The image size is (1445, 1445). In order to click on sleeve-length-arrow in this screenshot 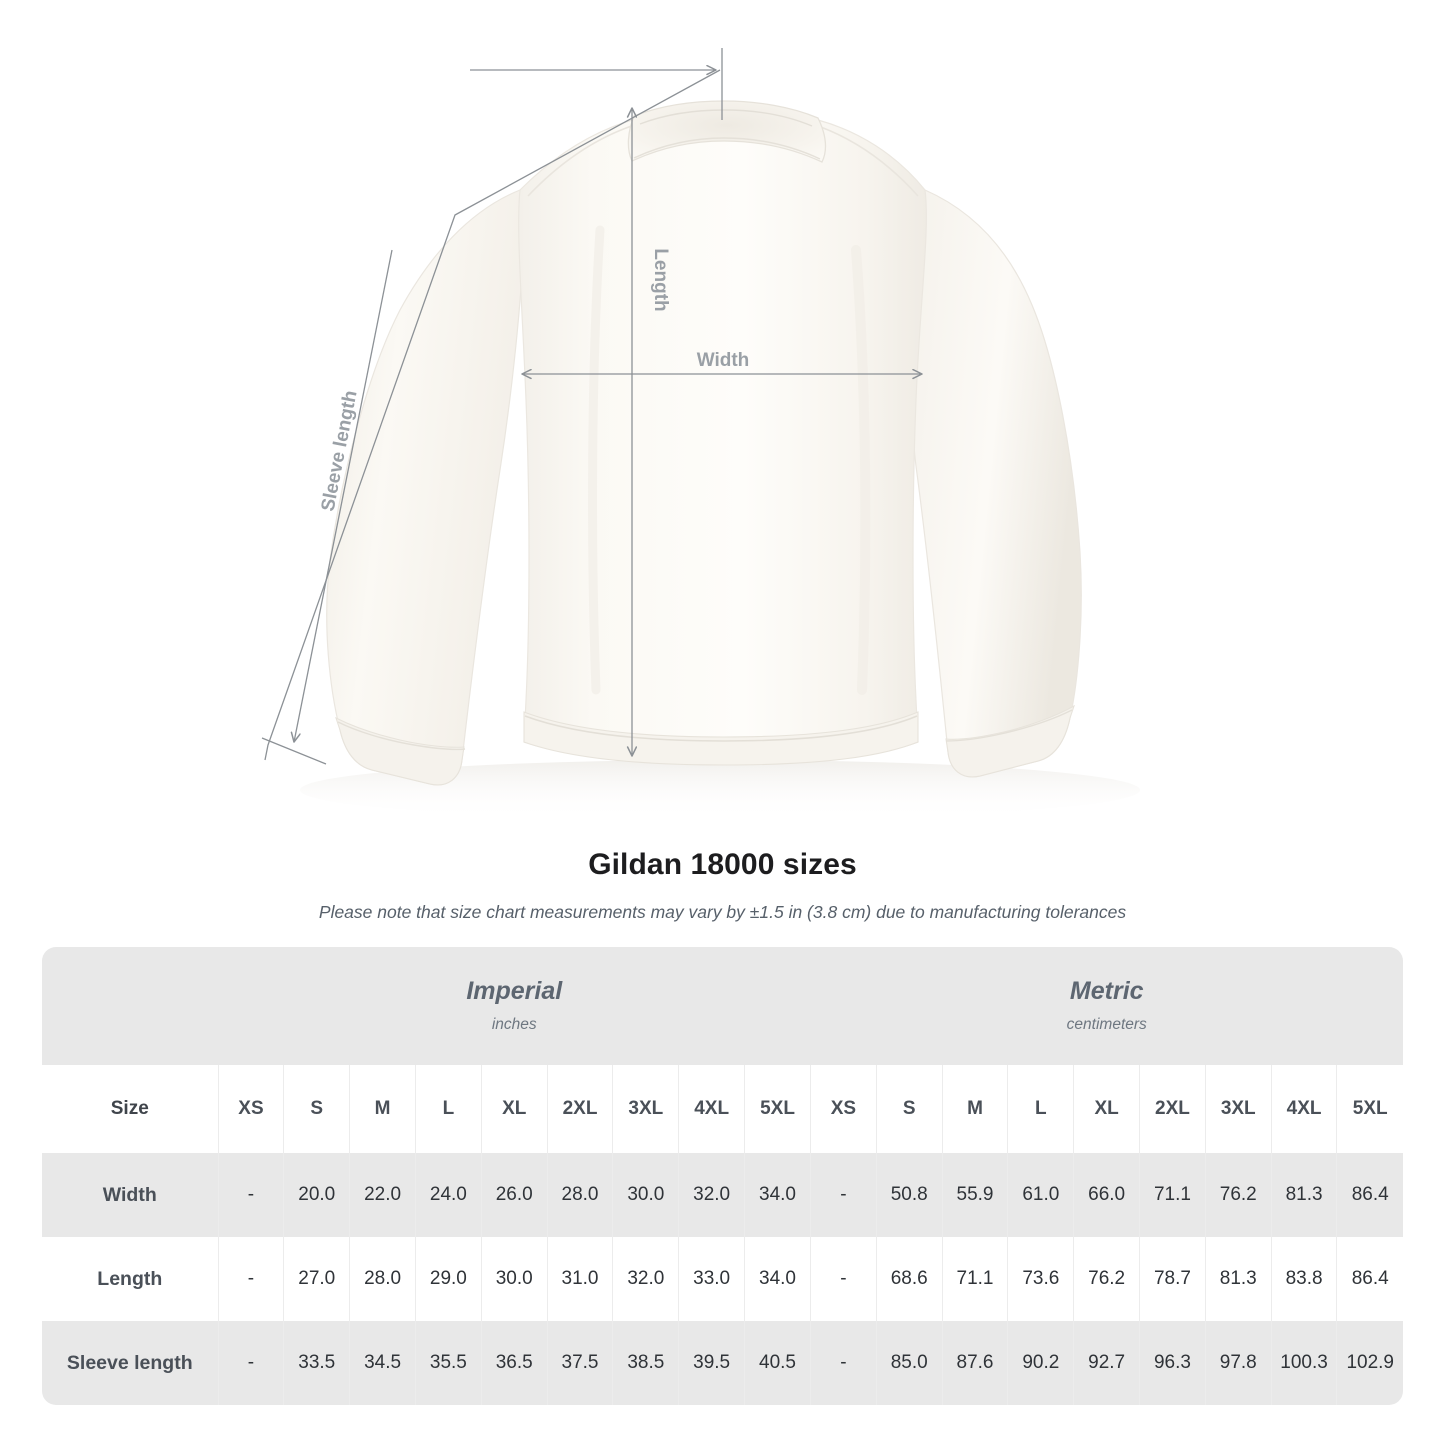, I will do `click(343, 495)`.